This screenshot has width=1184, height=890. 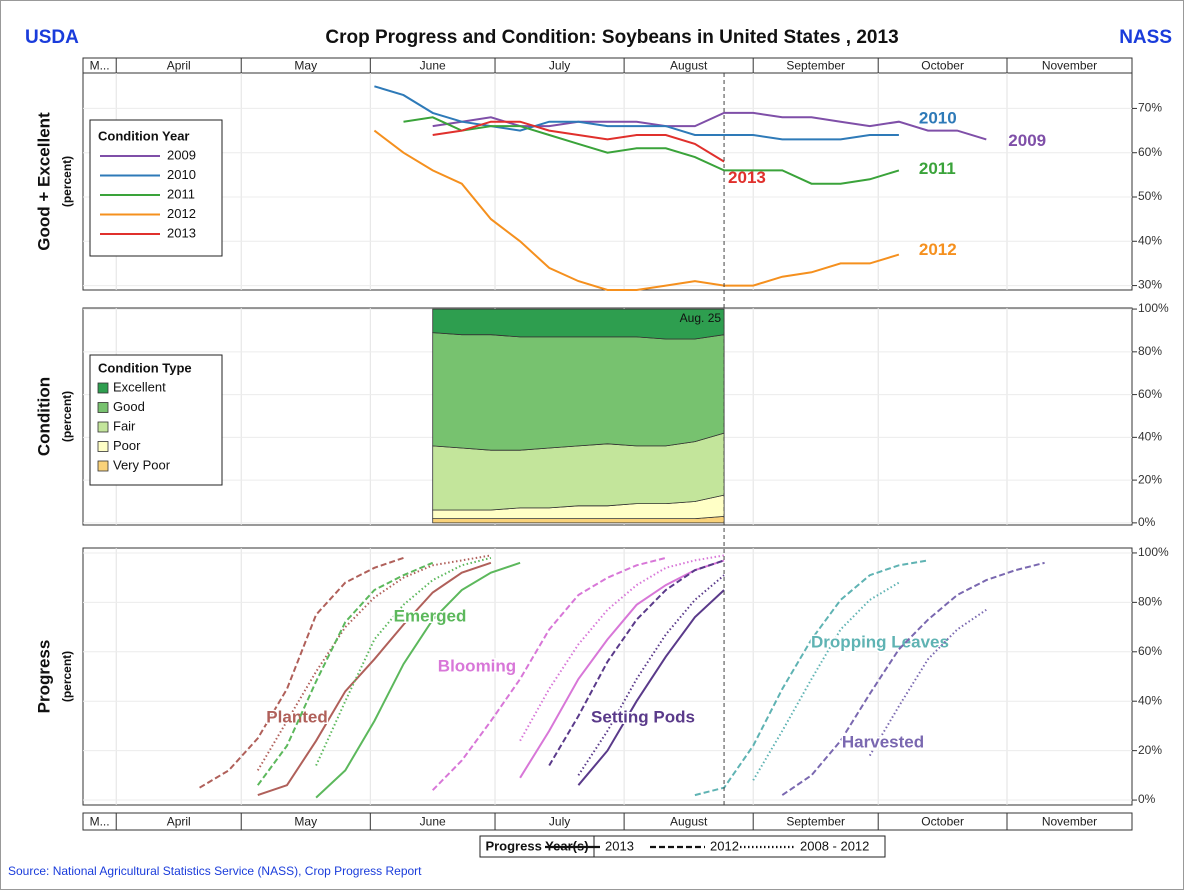 I want to click on legend-label: Good, so click(x=129, y=406).